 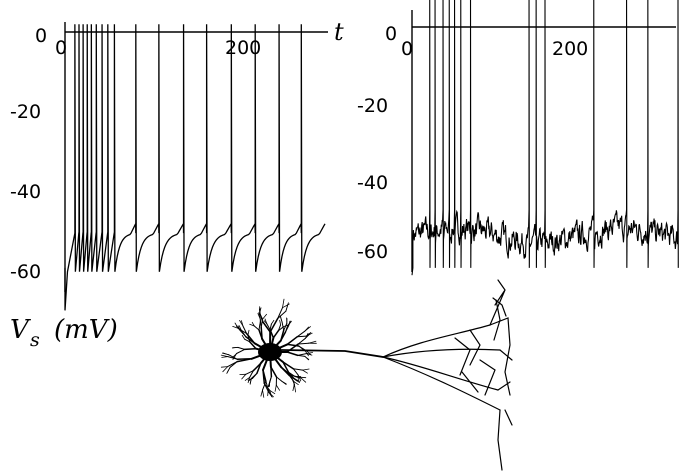 What do you see at coordinates (372, 183) in the screenshot?
I see `right-y-tick-40: -40` at bounding box center [372, 183].